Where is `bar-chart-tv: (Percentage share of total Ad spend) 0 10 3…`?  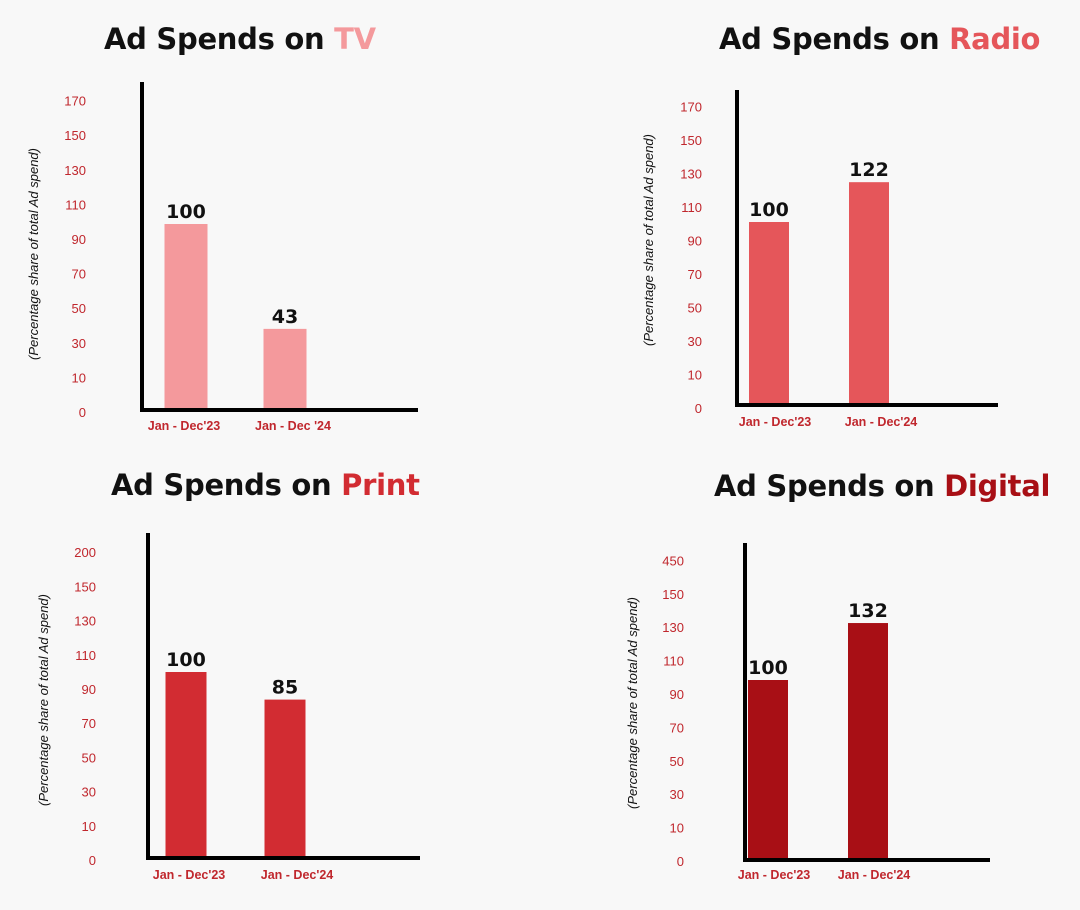
bar-chart-tv: (Percentage share of total Ad spend) 0 10 3… is located at coordinates (222, 257).